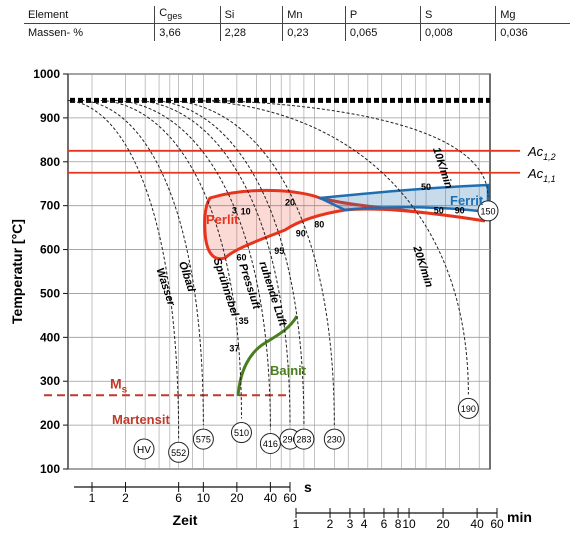 The height and width of the screenshot is (538, 580). I want to click on composition-header-row: Element Cges Si Mn P S Mg, so click(297, 15).